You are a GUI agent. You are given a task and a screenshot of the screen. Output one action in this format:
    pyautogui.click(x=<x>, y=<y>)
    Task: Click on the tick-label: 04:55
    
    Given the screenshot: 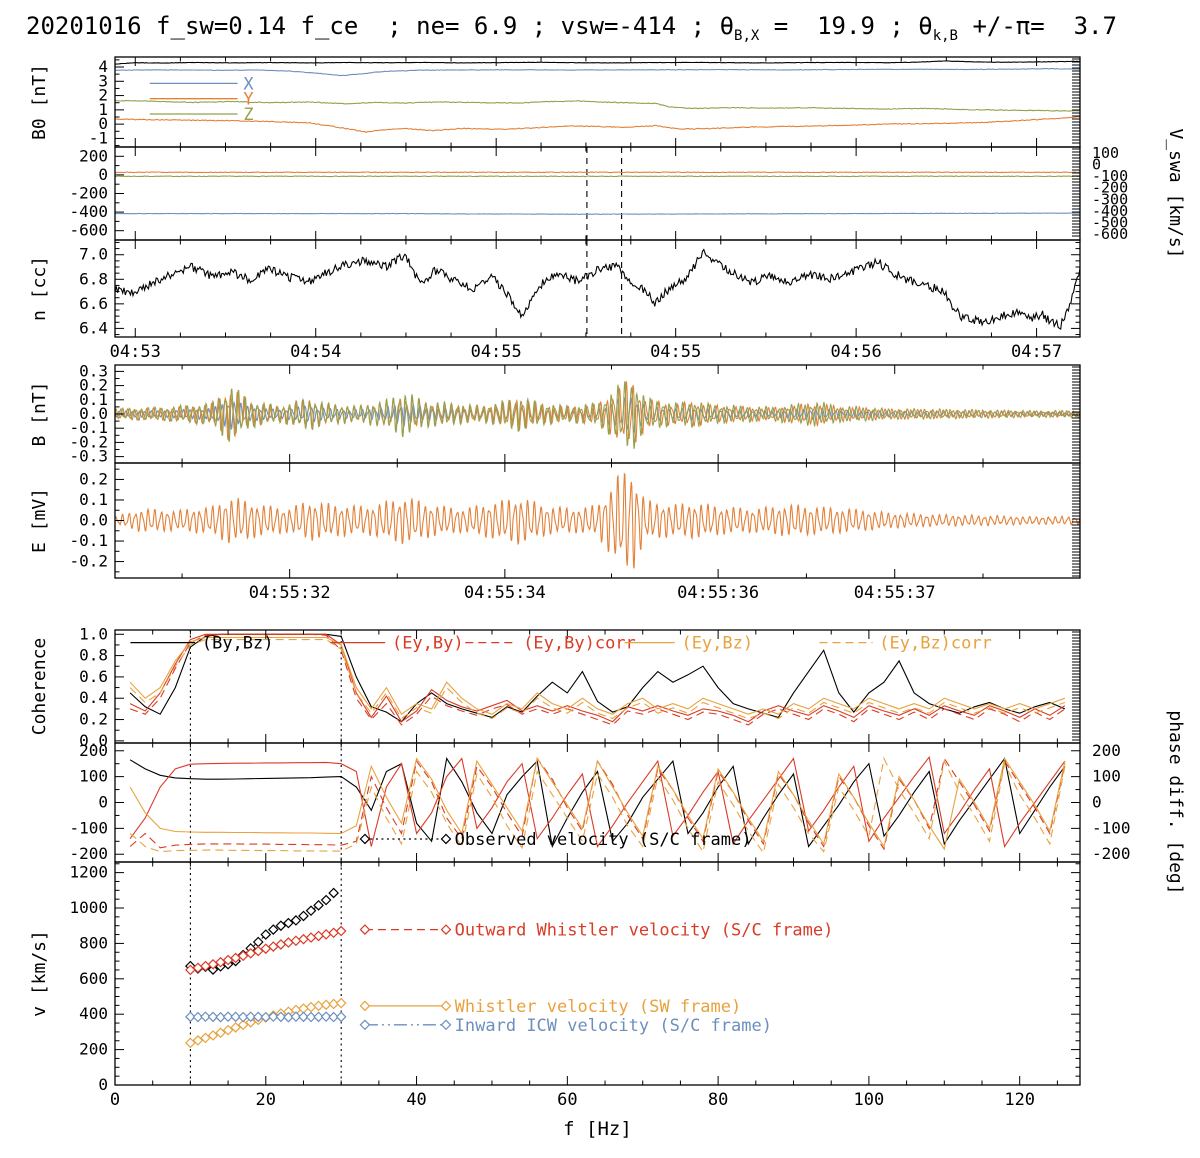 What is the action you would take?
    pyautogui.click(x=496, y=352)
    